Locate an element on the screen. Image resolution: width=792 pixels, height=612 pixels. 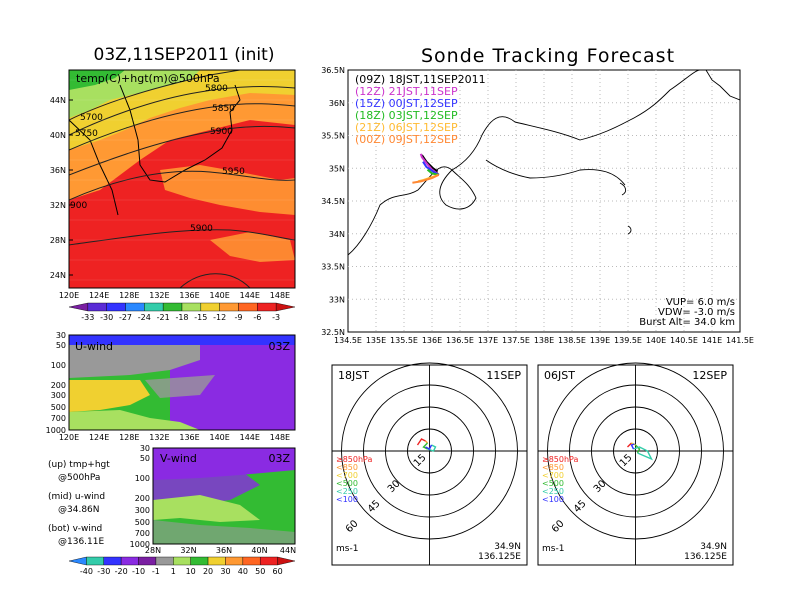
u-level-tick: 1000 is located at coordinates (56, 430).